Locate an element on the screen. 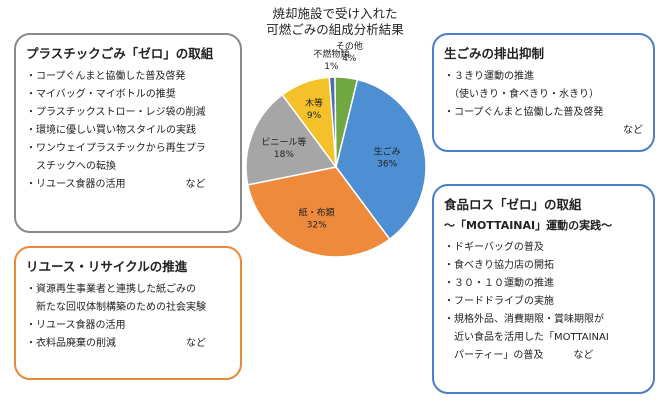 The image size is (669, 402). chart-title-line-2: 可燃ごみの組成分析結果 is located at coordinates (335, 29).